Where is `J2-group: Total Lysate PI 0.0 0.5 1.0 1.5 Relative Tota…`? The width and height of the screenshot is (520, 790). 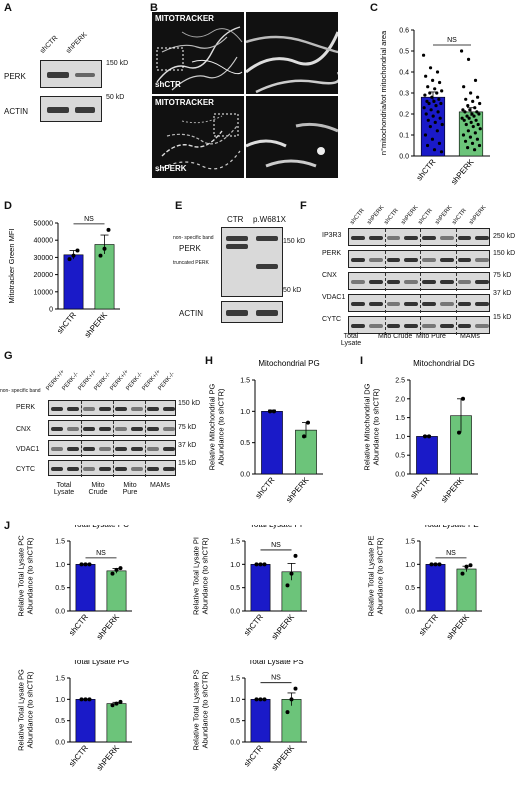
J2-group: Total Lysate PI 0.0 0.5 1.0 1.5 Relative Tota… is located at coordinates (249, 583).